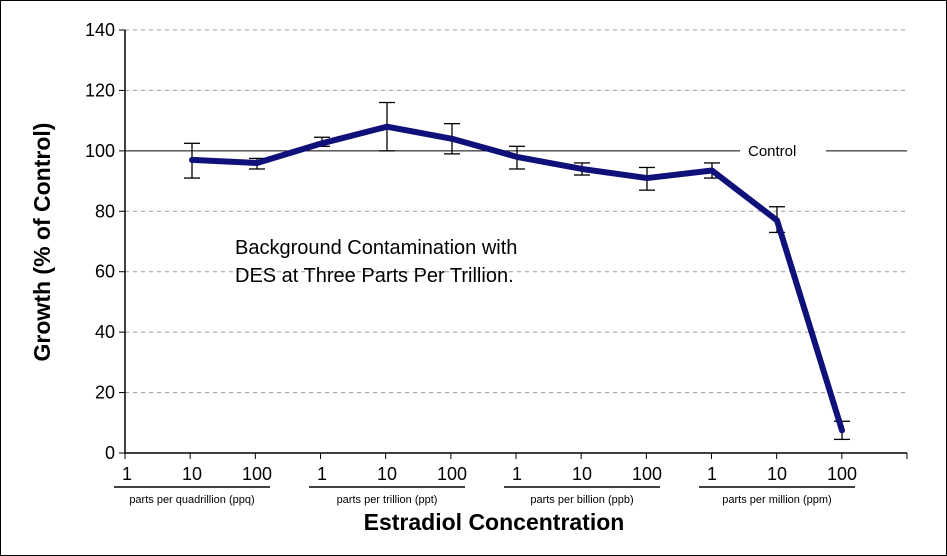 The width and height of the screenshot is (947, 556). What do you see at coordinates (105, 393) in the screenshot?
I see `y-tick-label: 20` at bounding box center [105, 393].